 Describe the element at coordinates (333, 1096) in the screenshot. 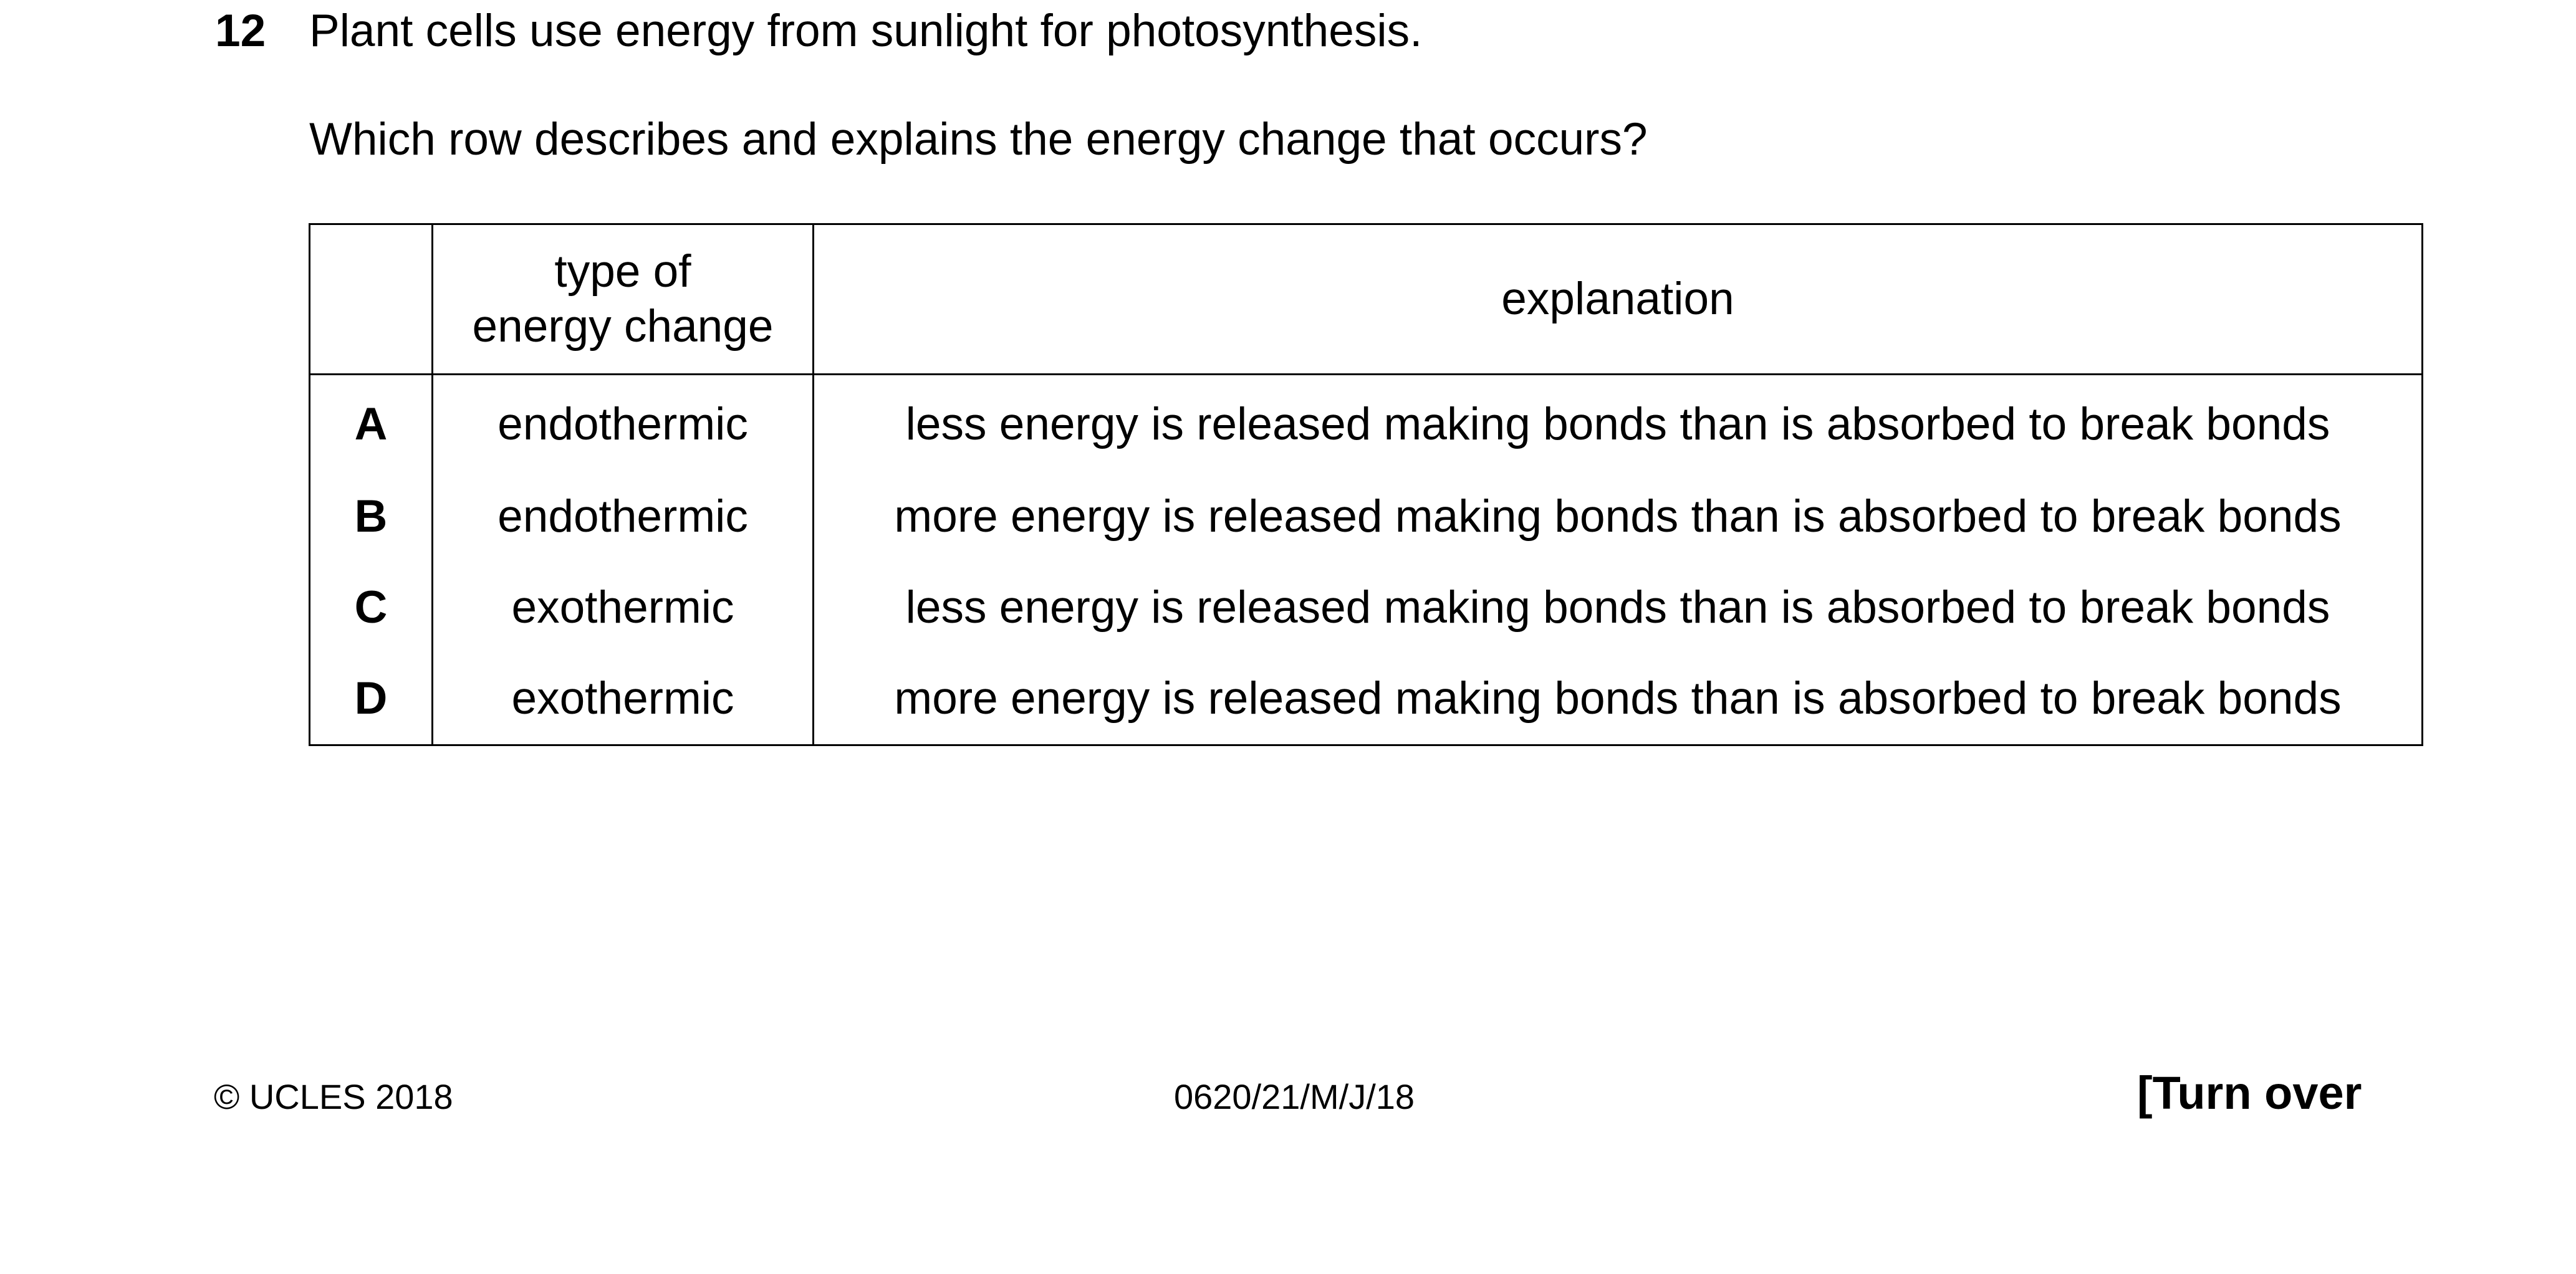

I see `copyright-notice: © UCLES 2018` at that location.